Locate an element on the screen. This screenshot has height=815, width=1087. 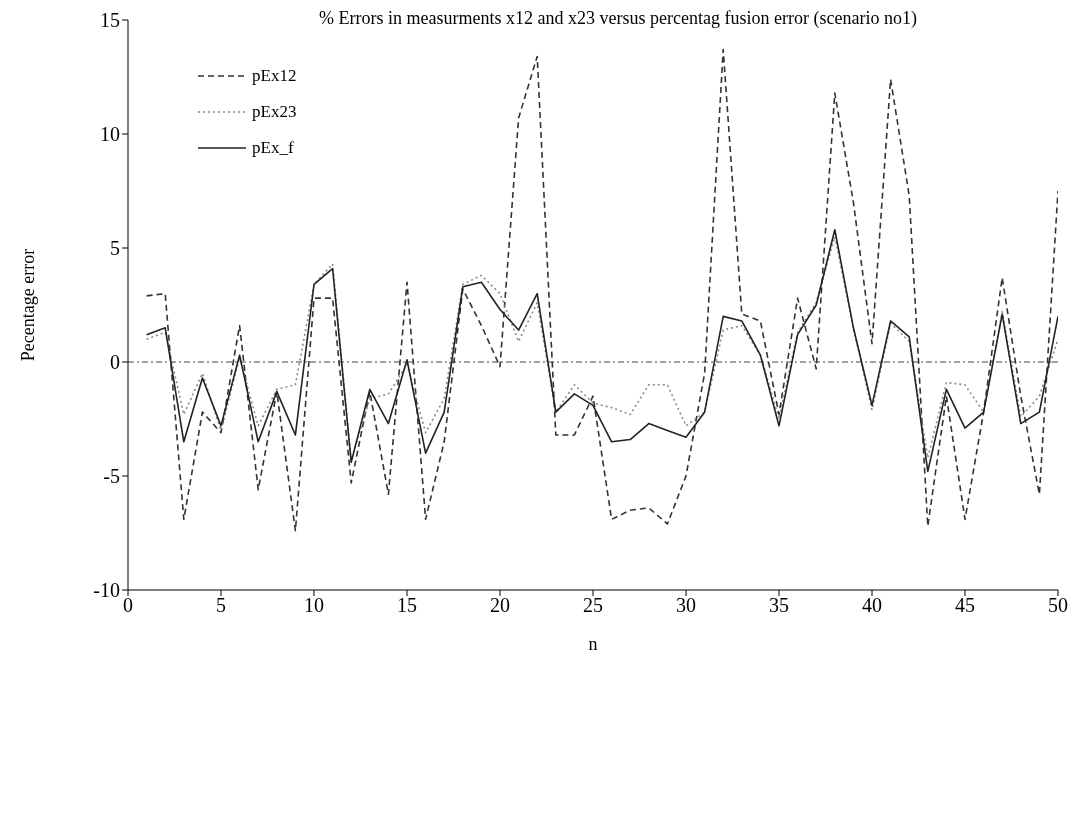
chart-title: % Errors in measurments x12 and x23 versus percentag fusion error (scenario no1) is located at coordinates (618, 18).